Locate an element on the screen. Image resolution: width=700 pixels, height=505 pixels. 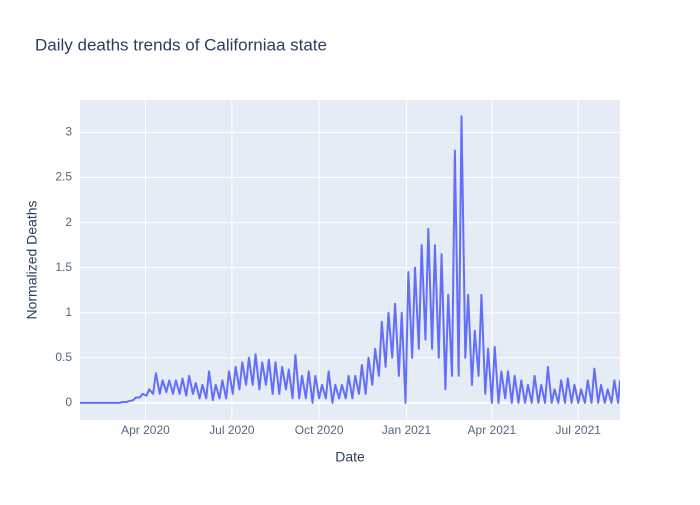
x-tick-label: Jan 2021 is located at coordinates (407, 430).